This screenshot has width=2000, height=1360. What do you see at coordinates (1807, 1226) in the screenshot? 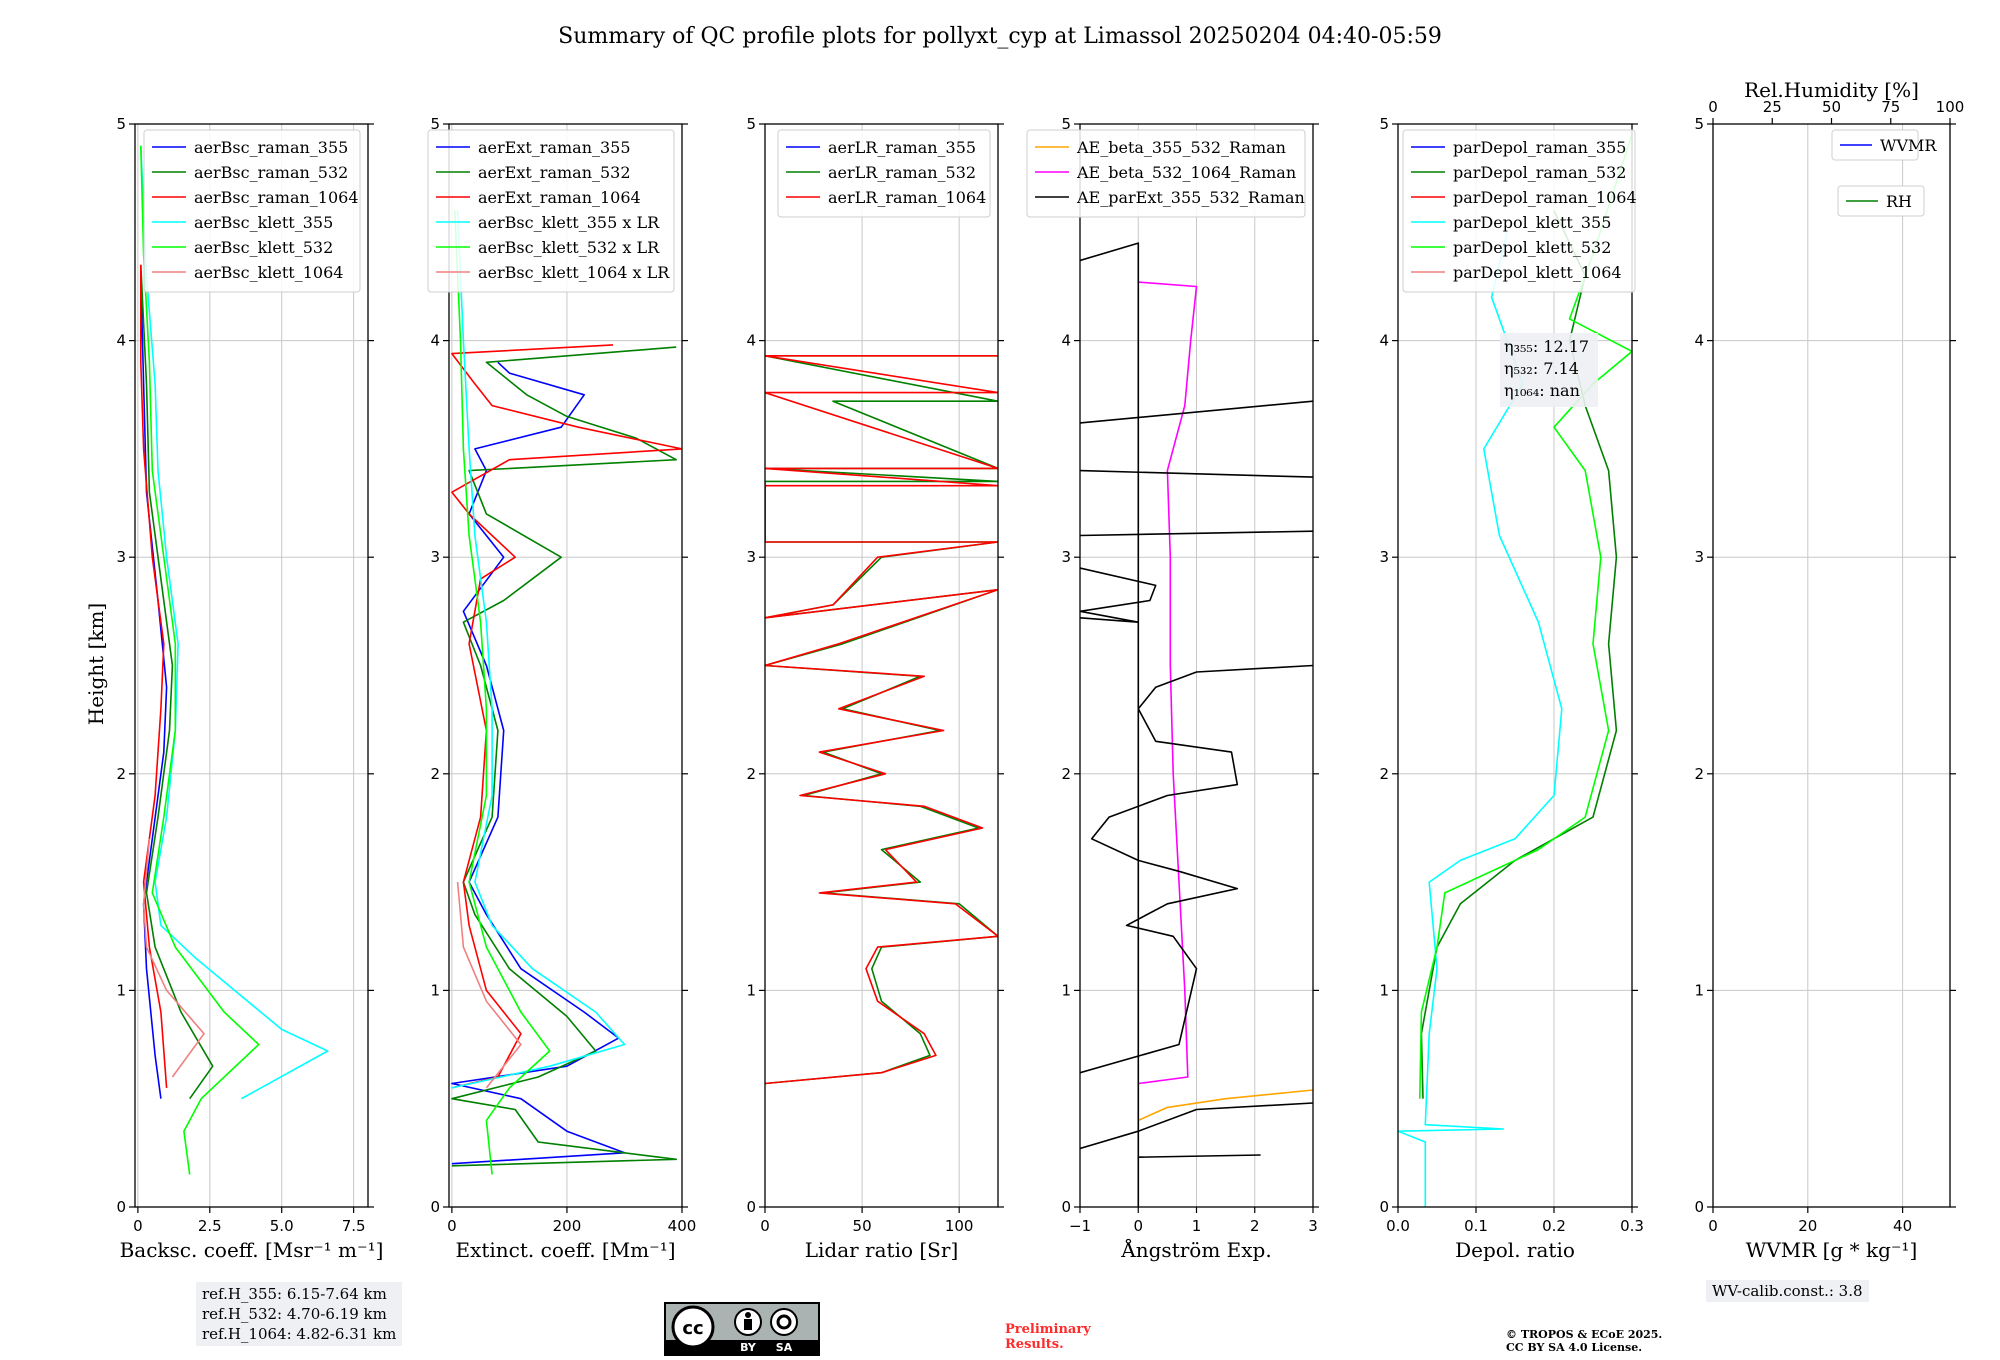
I see `x-tick-label: 20` at bounding box center [1807, 1226].